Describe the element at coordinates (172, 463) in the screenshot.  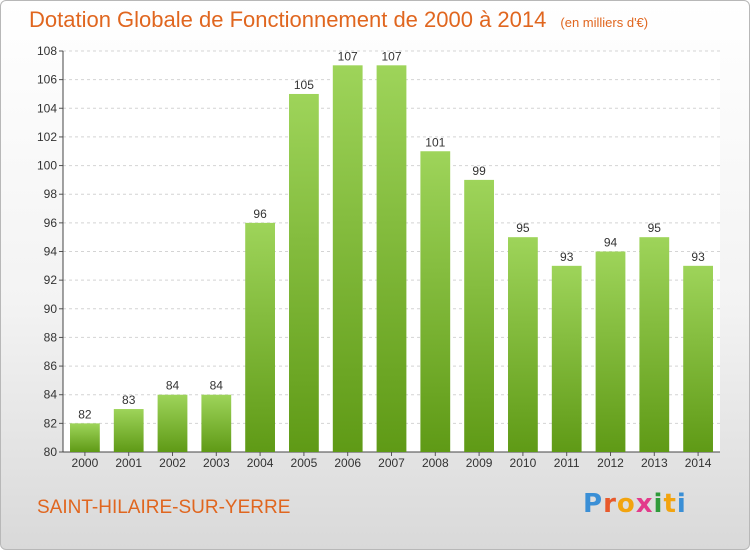
I see `x-tick-label: 2002` at that location.